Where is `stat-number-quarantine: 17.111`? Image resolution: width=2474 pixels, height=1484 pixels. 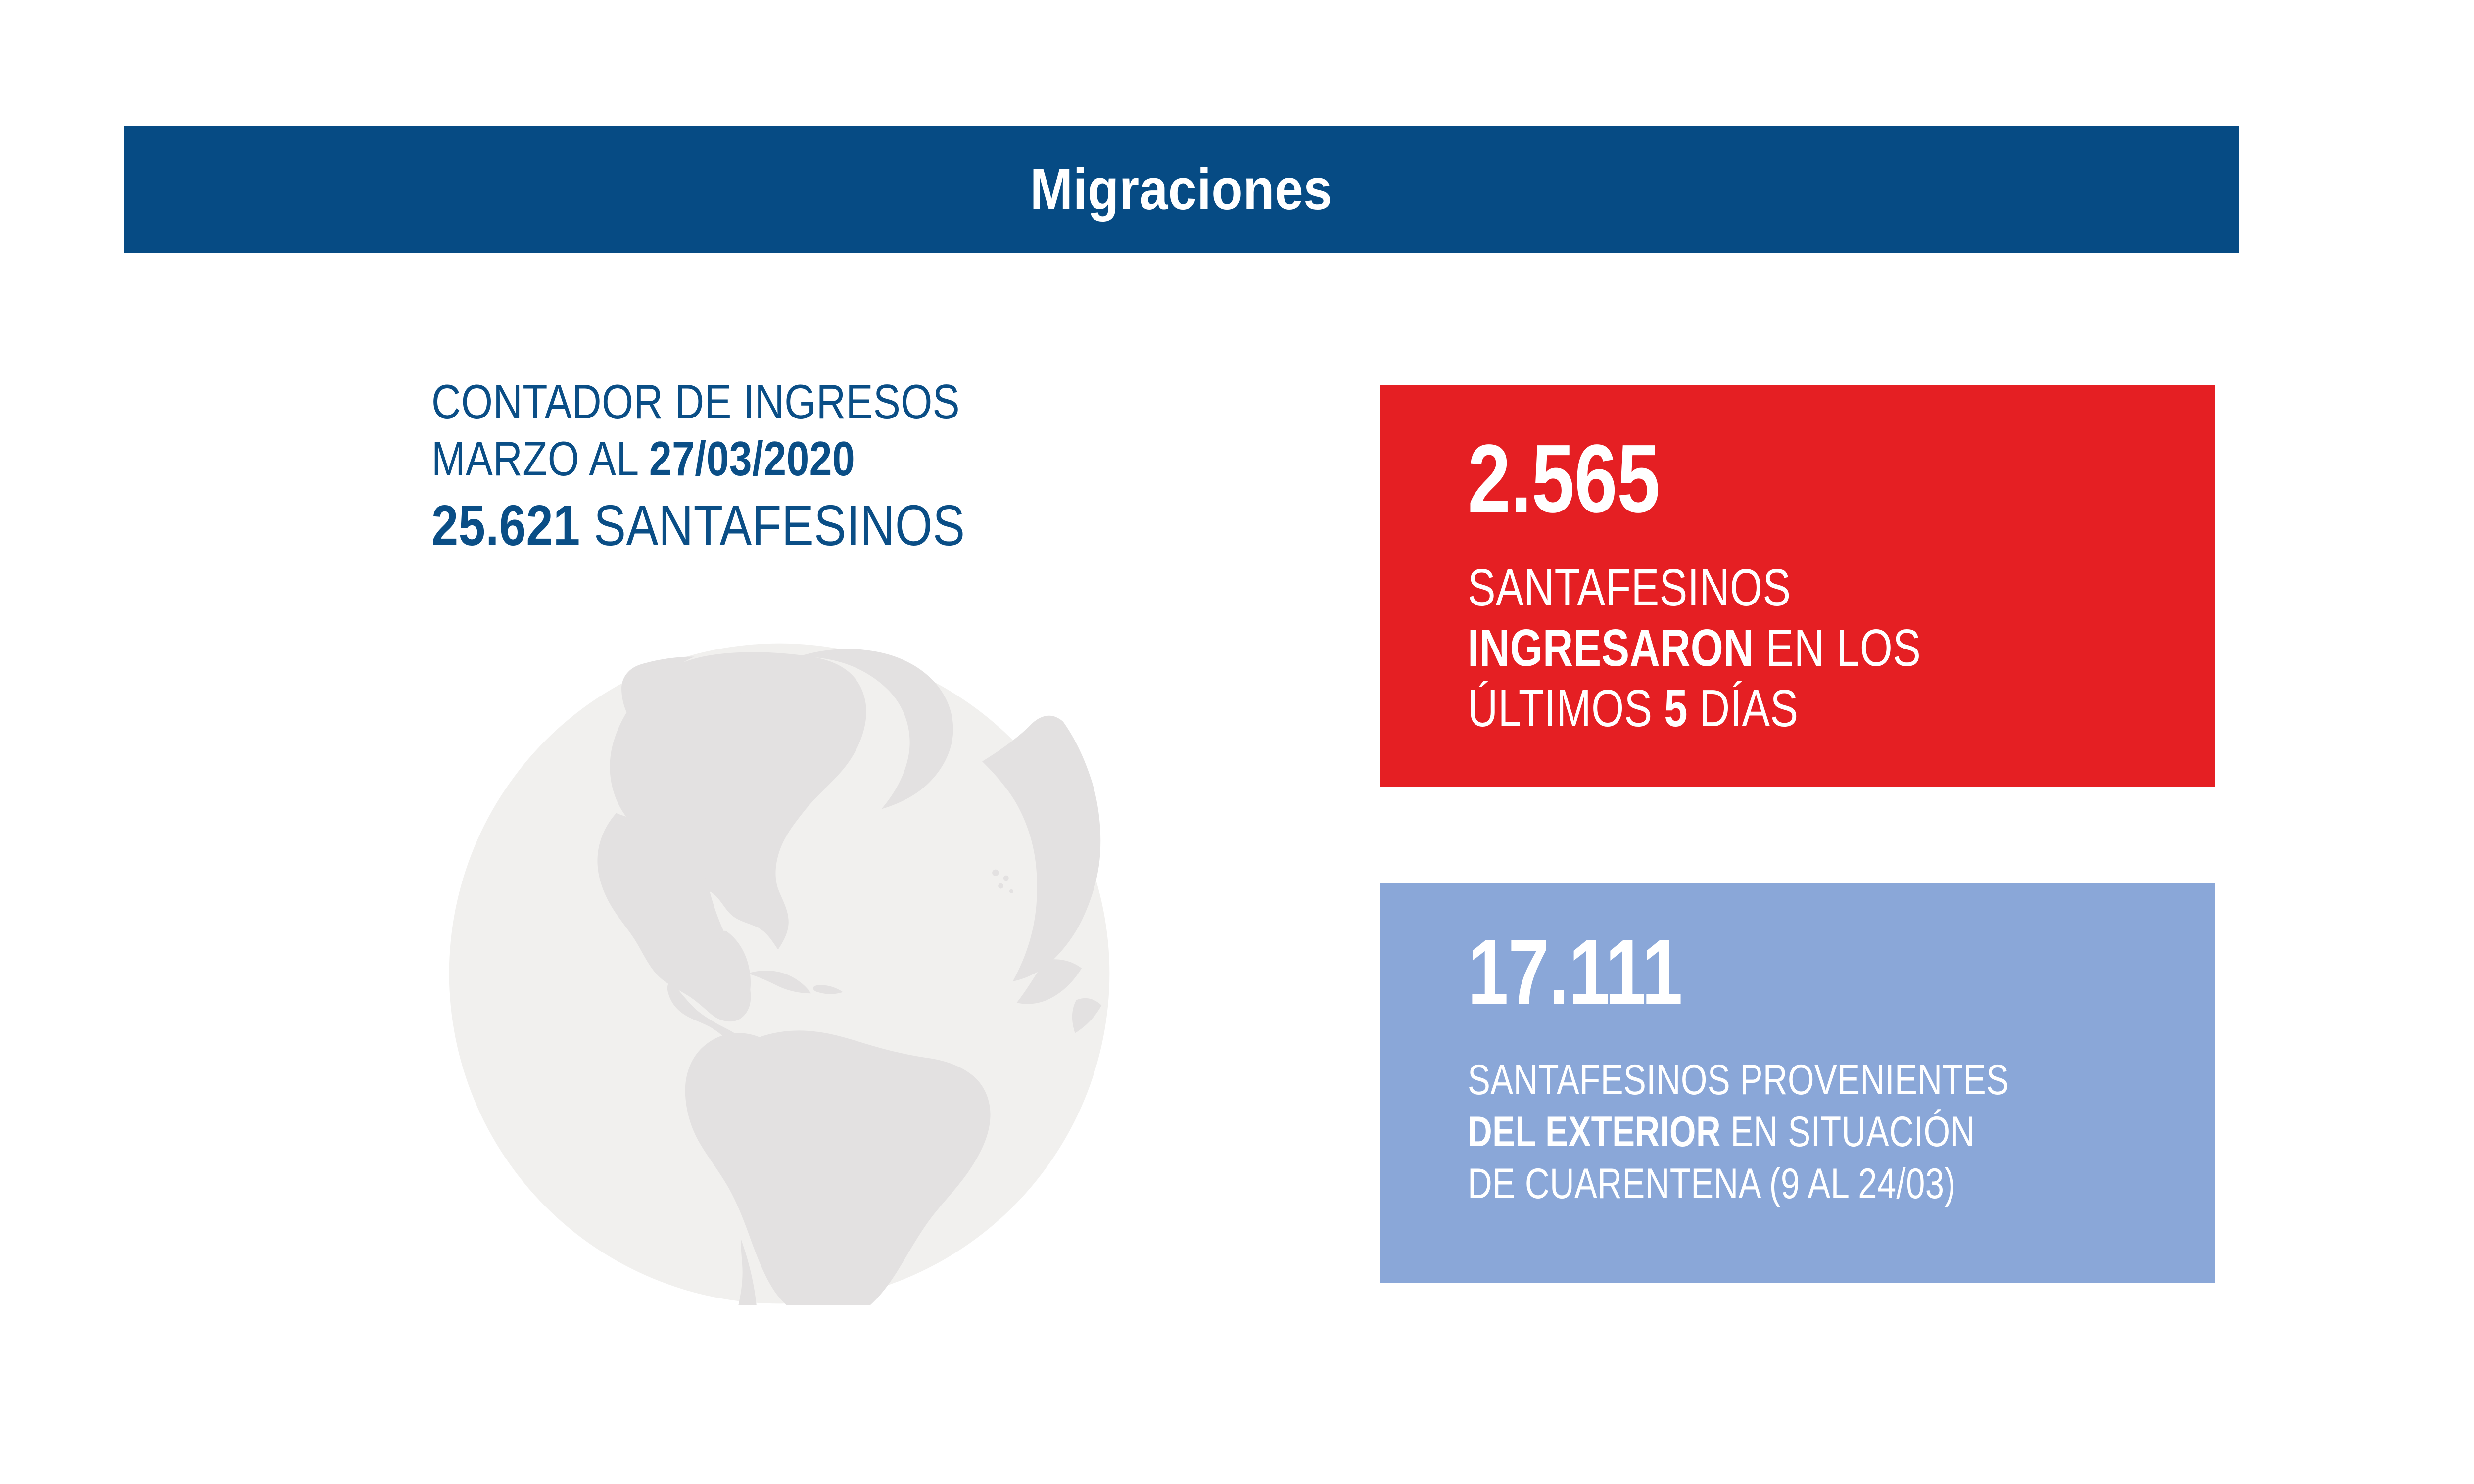
stat-number-quarantine: 17.111 is located at coordinates (1576, 972).